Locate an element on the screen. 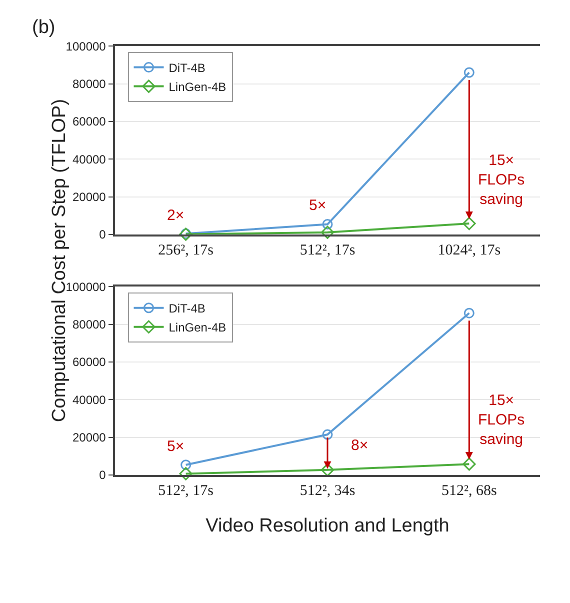  x-tick-label: 1024², 17s is located at coordinates (469, 250).